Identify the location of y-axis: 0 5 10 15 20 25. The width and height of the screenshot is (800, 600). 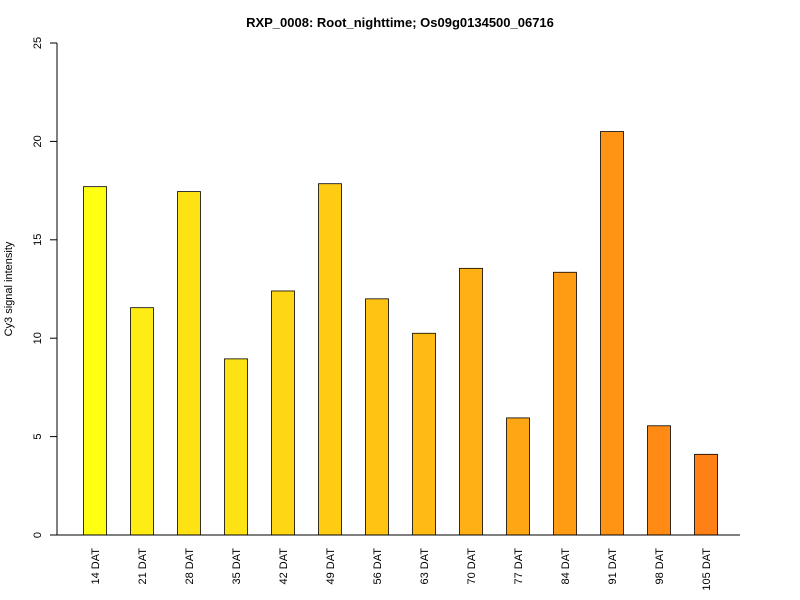
(45, 287).